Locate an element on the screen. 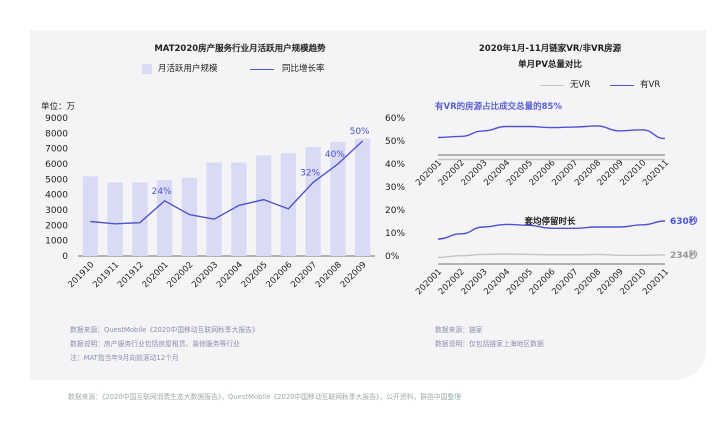  right-note-1: 数据来源：链家 is located at coordinates (459, 330).